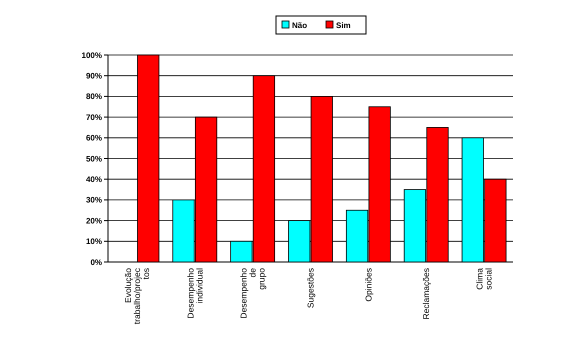 The image size is (573, 337). What do you see at coordinates (96, 262) in the screenshot?
I see `y-tick-label: 0%` at bounding box center [96, 262].